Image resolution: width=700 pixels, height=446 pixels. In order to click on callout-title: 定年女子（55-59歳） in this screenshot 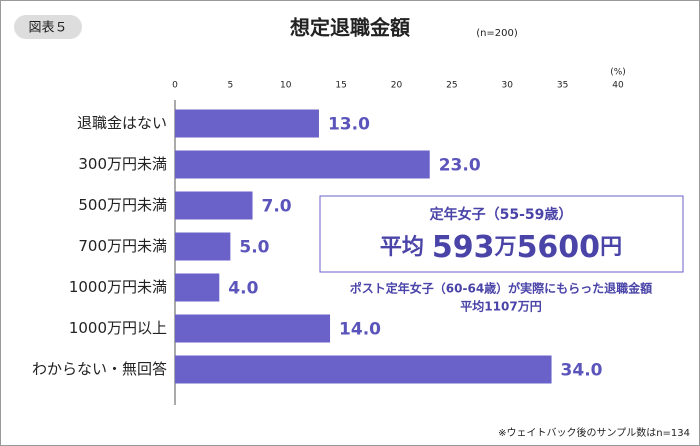, I will do `click(501, 214)`.